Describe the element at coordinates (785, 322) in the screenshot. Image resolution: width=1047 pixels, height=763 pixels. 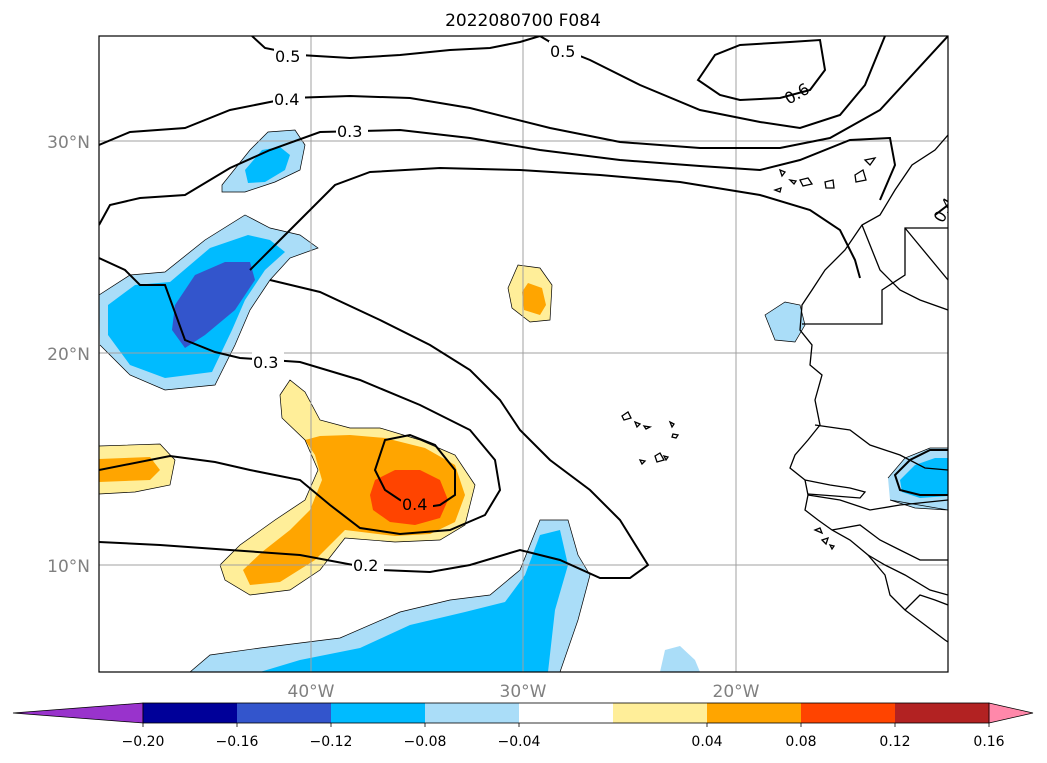
I see `fill-neg-light-east` at that location.